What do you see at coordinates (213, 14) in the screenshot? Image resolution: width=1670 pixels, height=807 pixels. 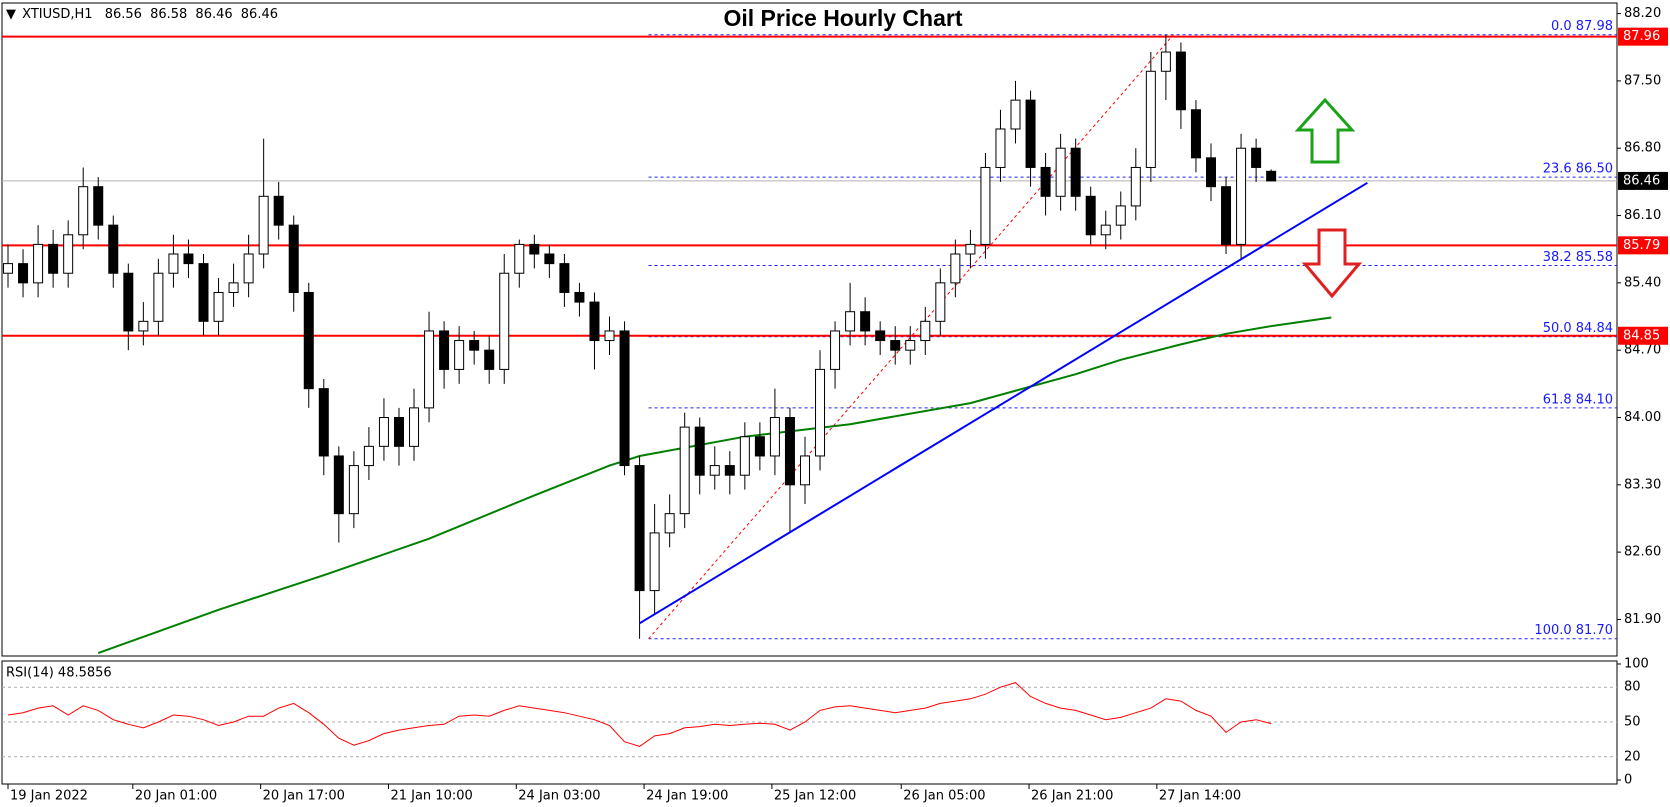 I see `header-low: 86.46` at bounding box center [213, 14].